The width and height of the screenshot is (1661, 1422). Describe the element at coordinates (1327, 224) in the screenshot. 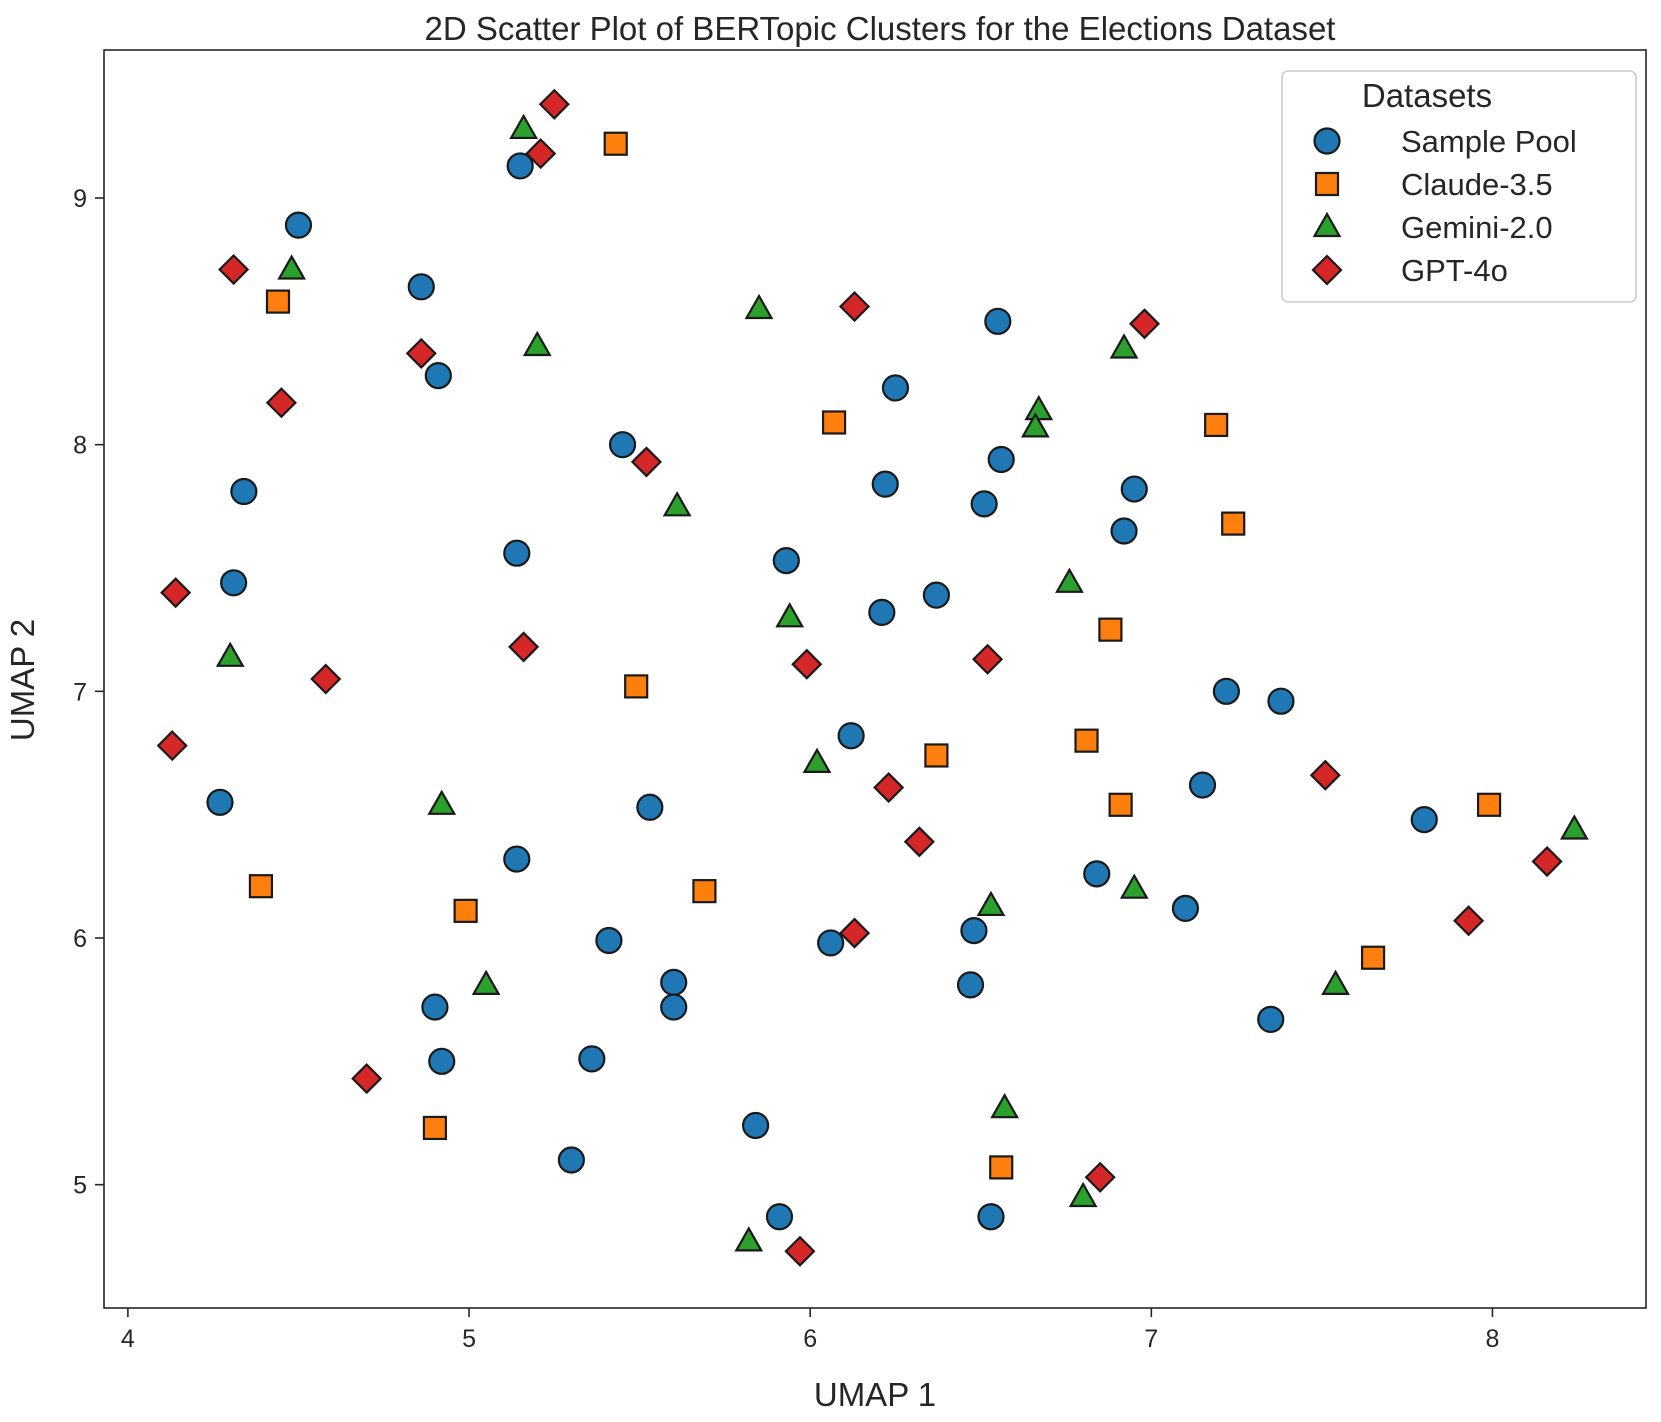

I see `legend-marker-triangle` at that location.